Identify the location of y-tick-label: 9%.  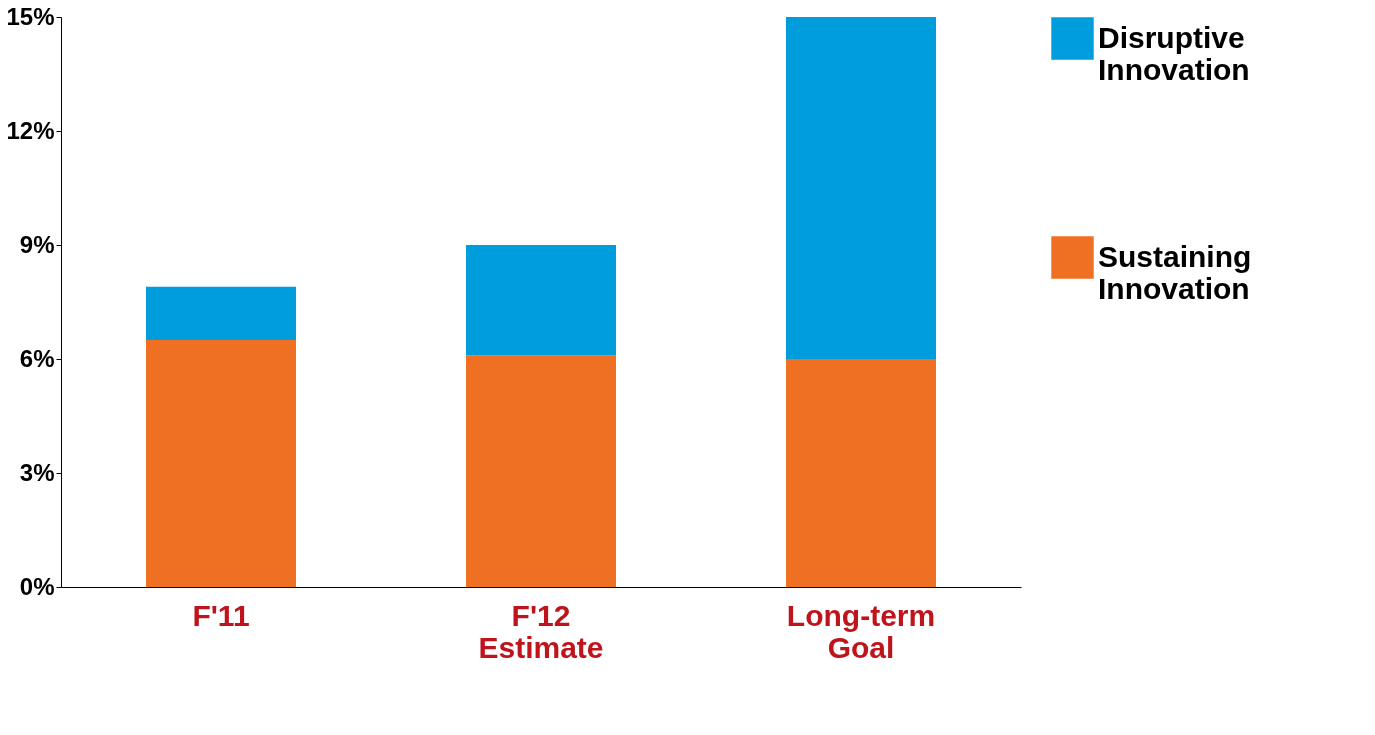
(37, 244).